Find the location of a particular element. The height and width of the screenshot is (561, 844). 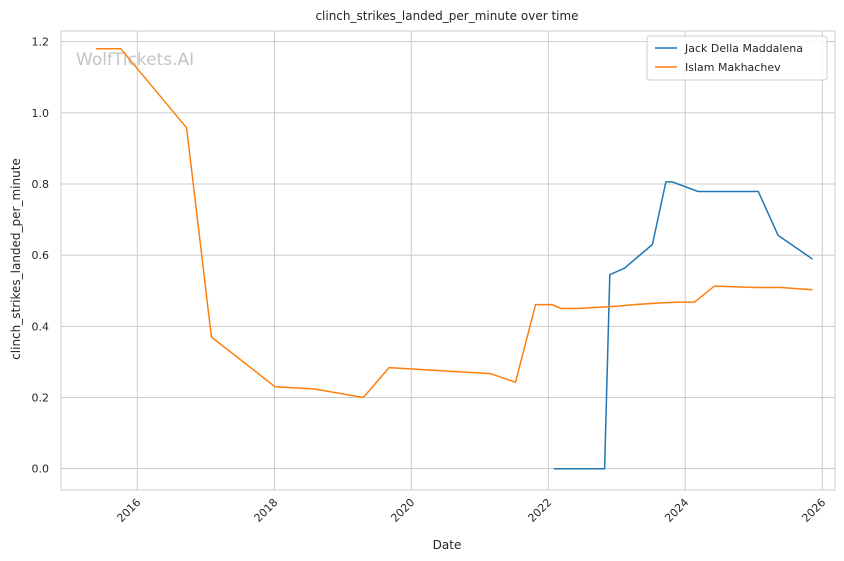

legend-box is located at coordinates (737, 58).